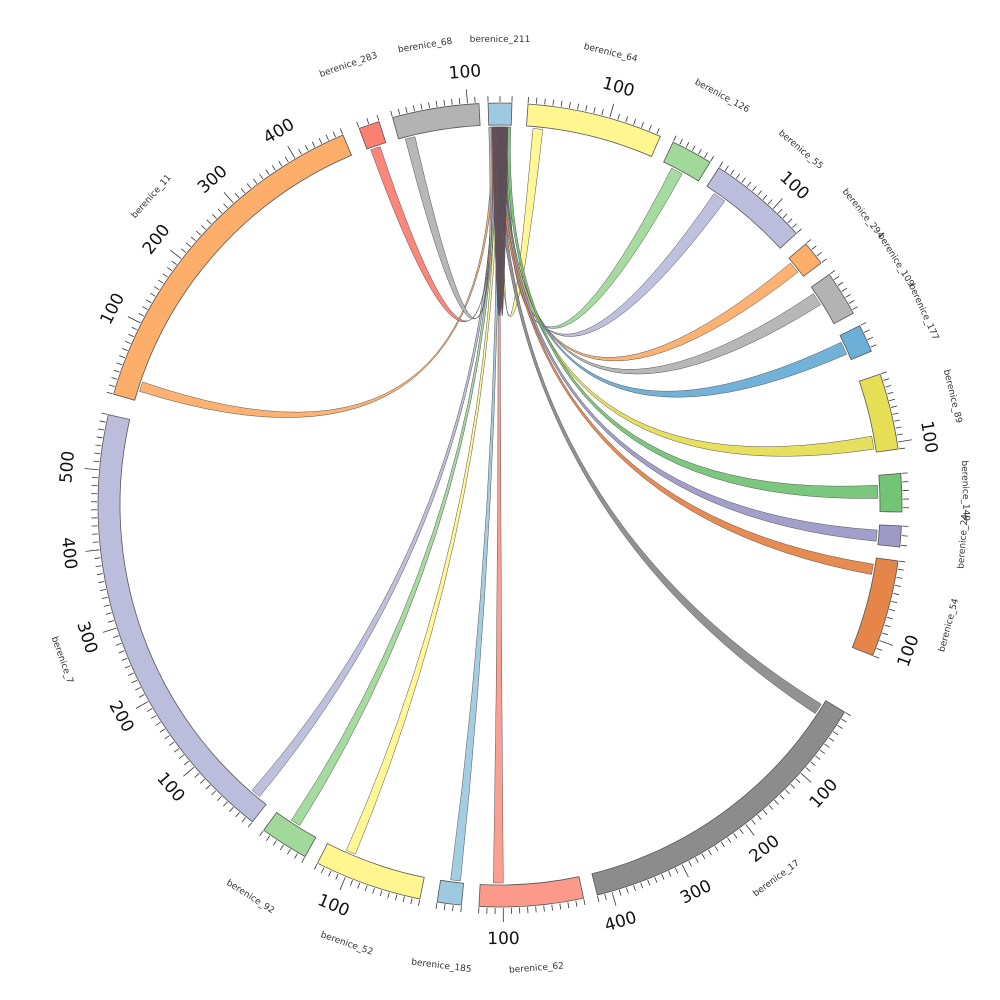 Image resolution: width=1000 pixels, height=1000 pixels. Describe the element at coordinates (348, 65) in the screenshot. I see `segment-label-berenice-283: berenice_283` at that location.